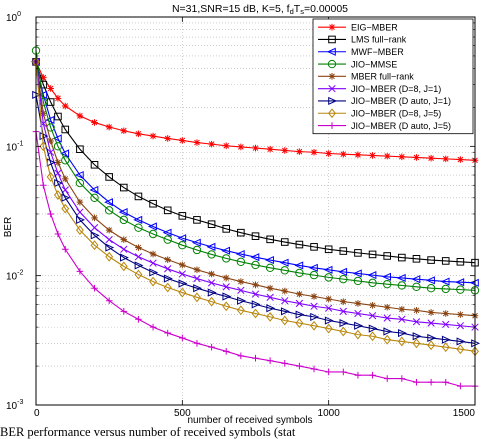 The height and width of the screenshot is (439, 483). What do you see at coordinates (374, 27) in the screenshot?
I see `legend-label: EIG−MBER` at bounding box center [374, 27].